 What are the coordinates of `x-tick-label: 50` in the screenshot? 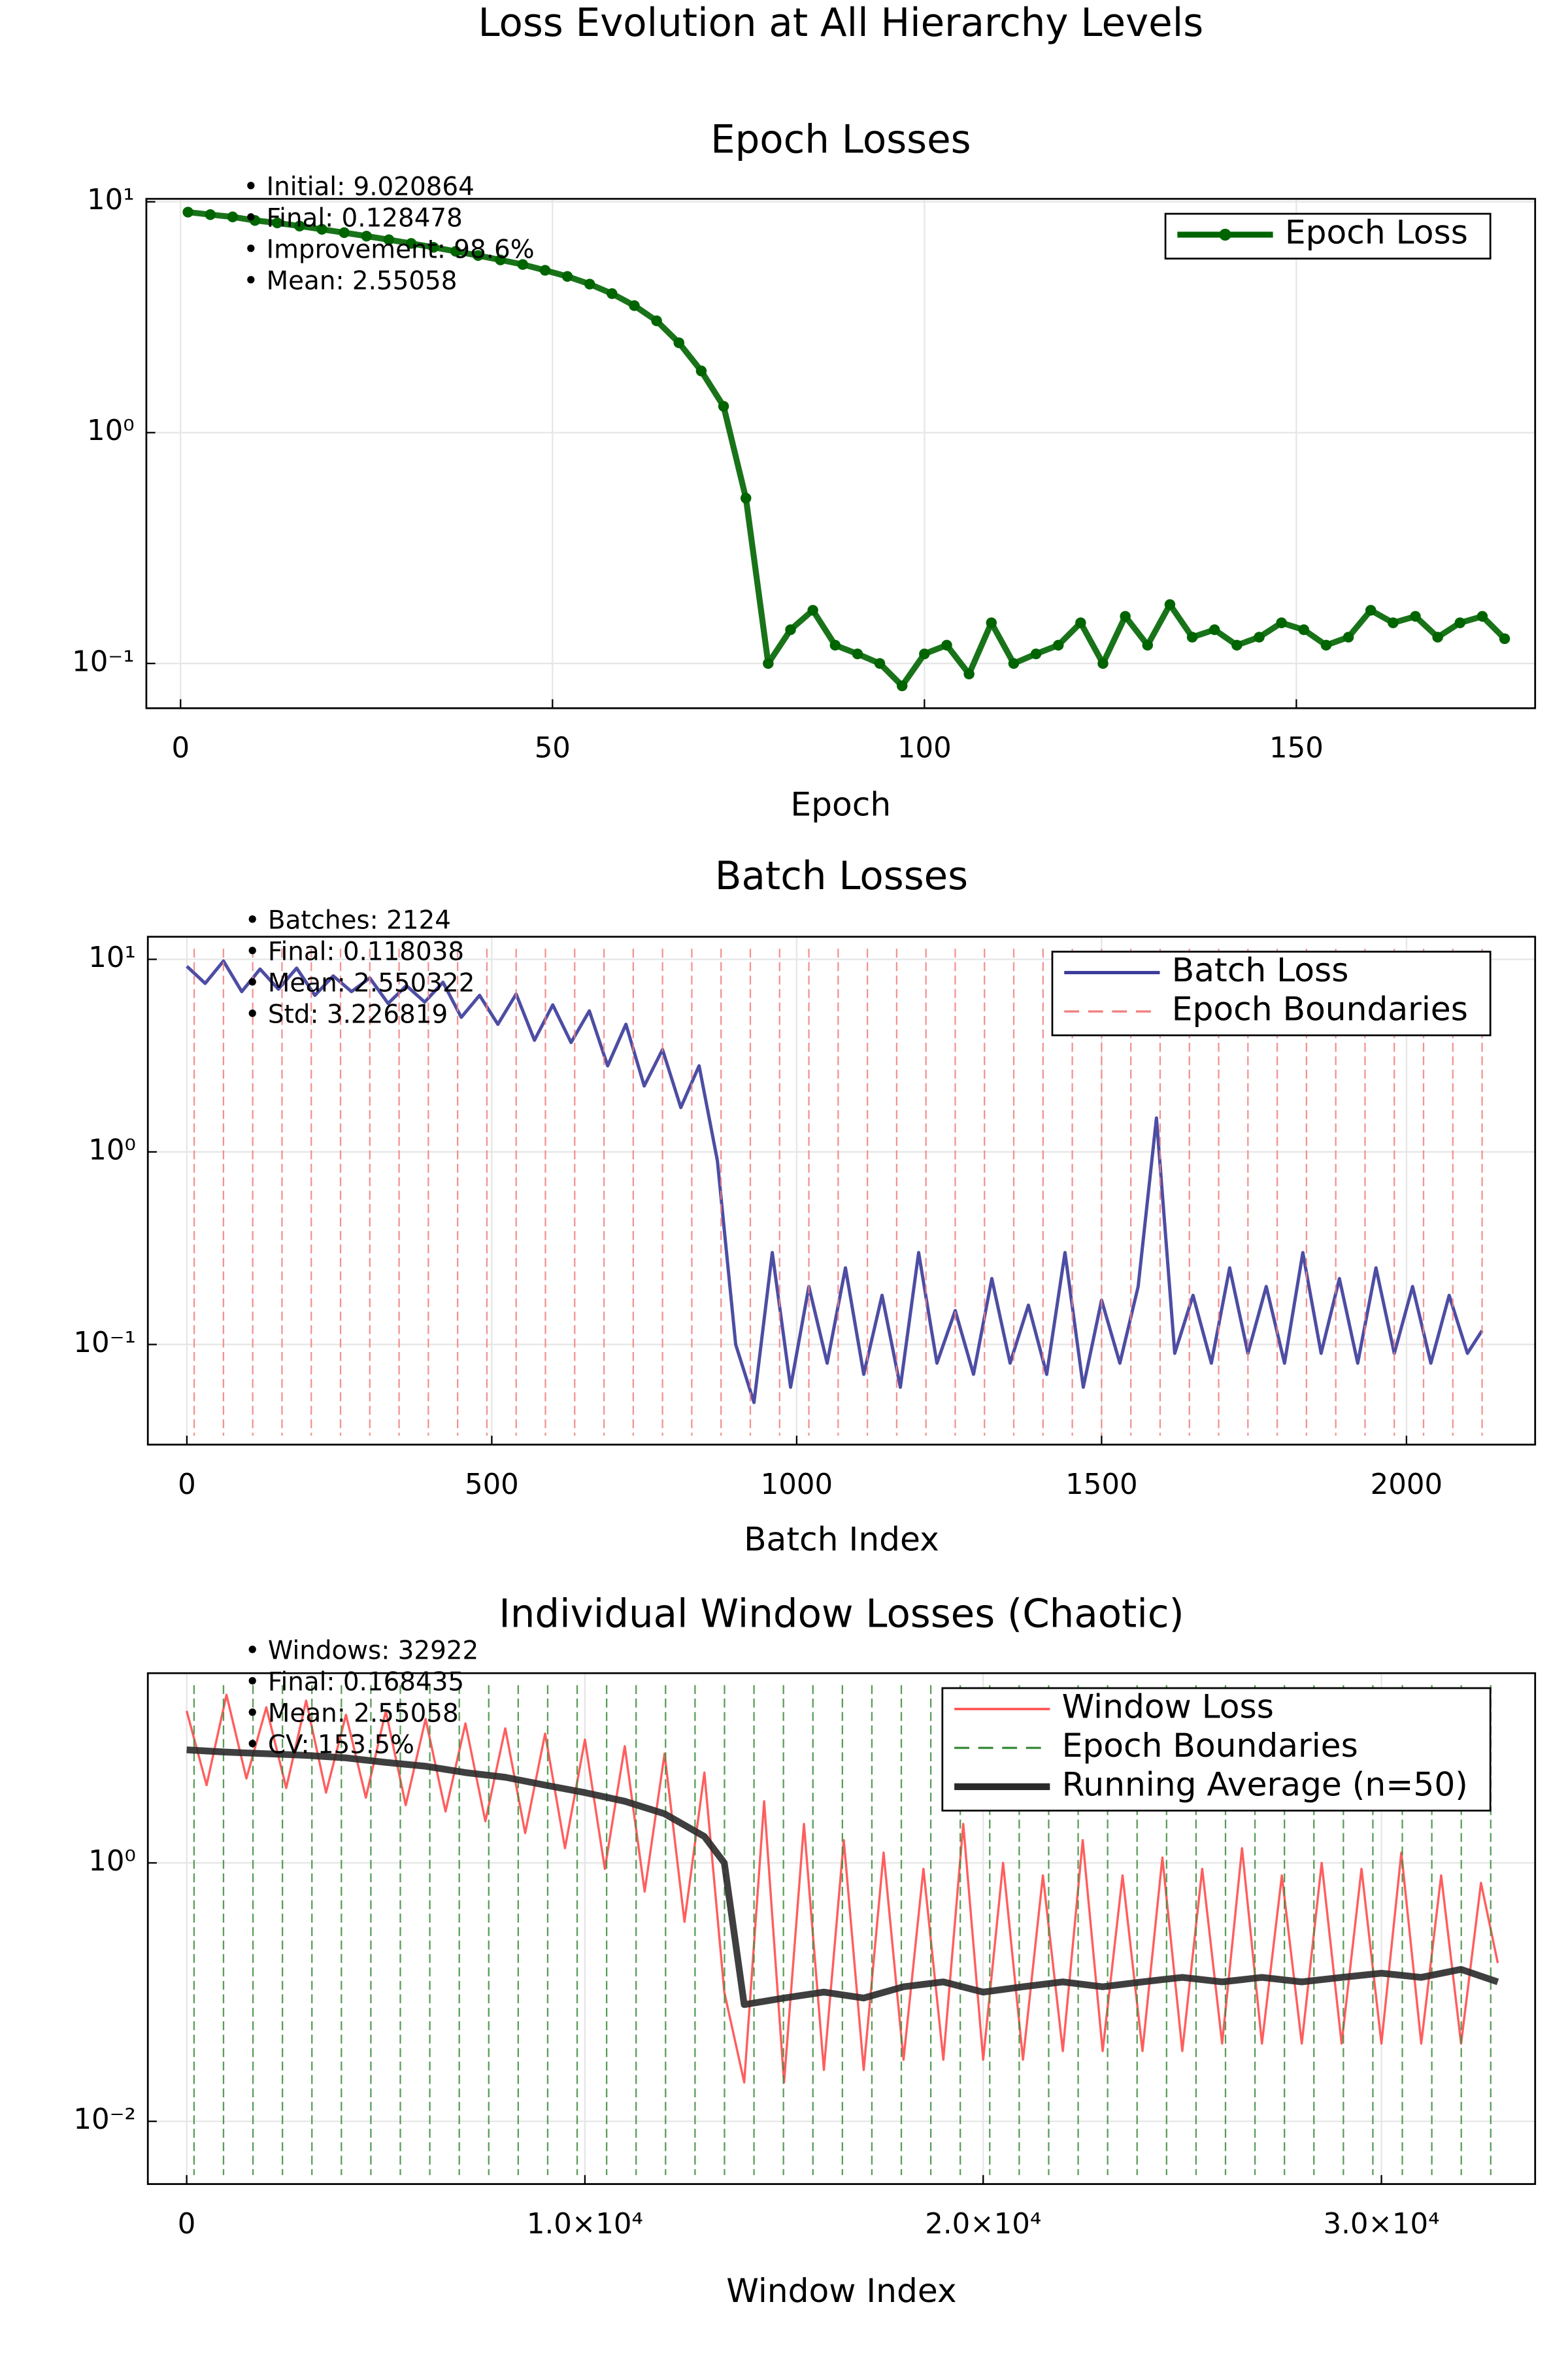 It's located at (553, 748).